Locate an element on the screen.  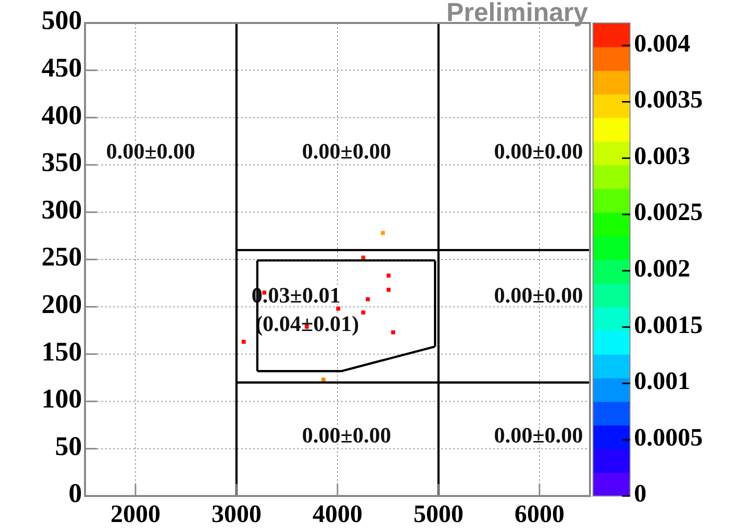
color-bar-label: 0.002 is located at coordinates (662, 268).